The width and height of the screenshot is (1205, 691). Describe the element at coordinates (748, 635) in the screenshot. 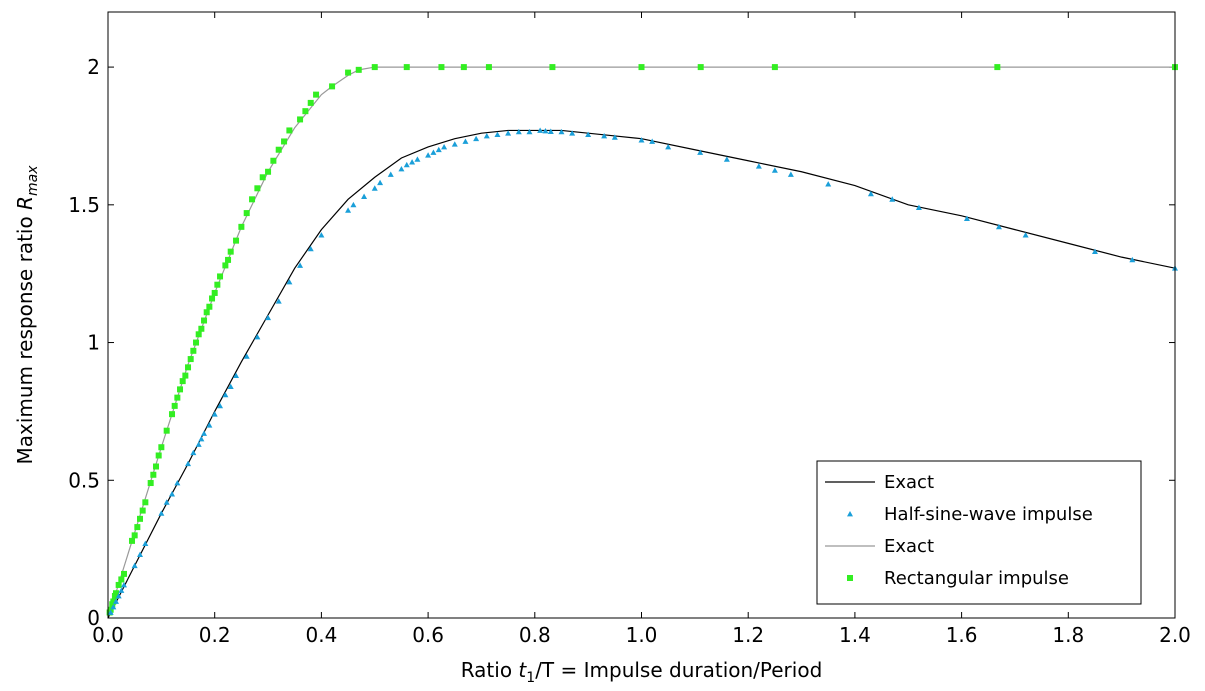

I see `x-tick-label: 1.2` at that location.